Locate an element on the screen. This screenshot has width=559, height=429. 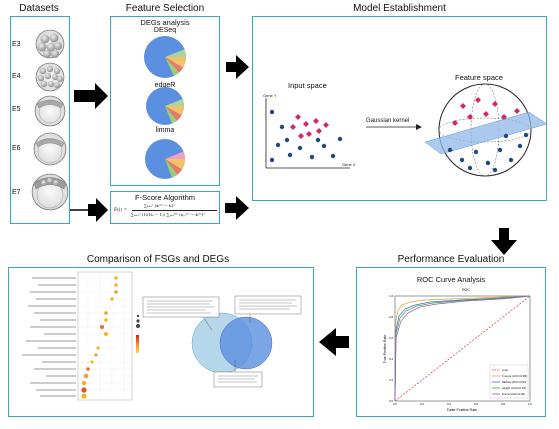
roc-plot-title: ROC is located at coordinates (466, 290).